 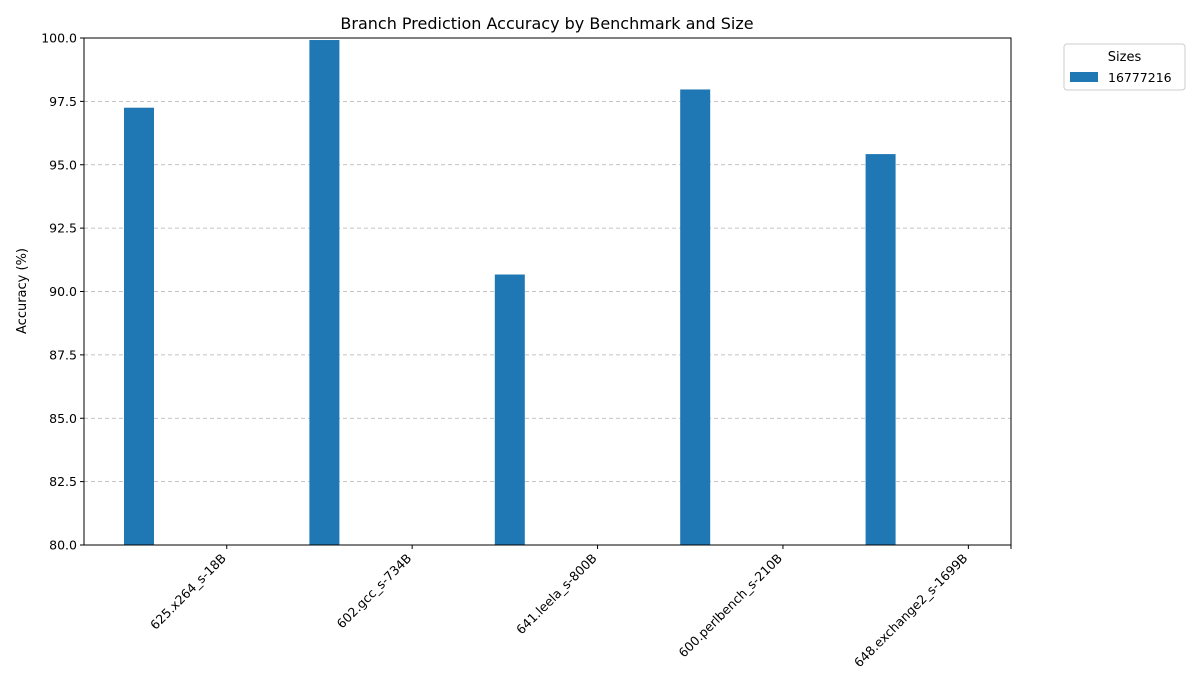 I want to click on y-tick-label: 90.0, so click(x=63, y=291).